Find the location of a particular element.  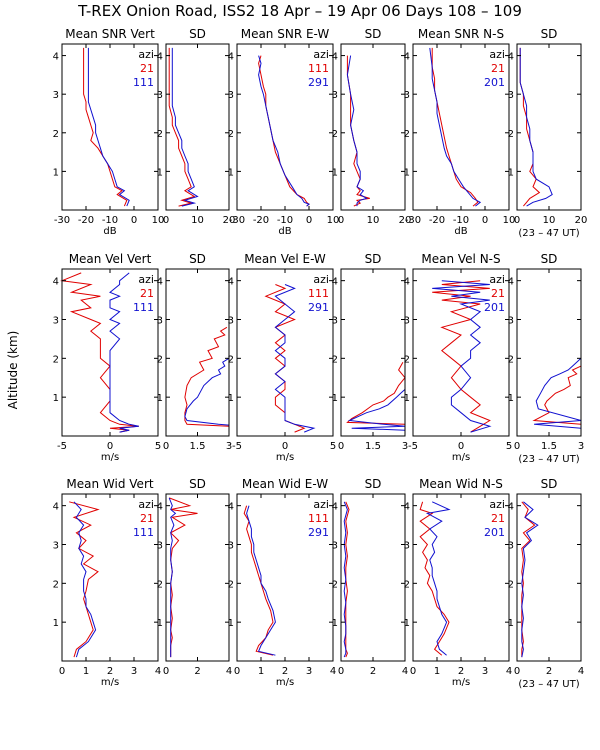

panel-0-5: SD 1 2 3 4 0 10 20 (23 – 47 UT) is located at coordinates (548, 133).